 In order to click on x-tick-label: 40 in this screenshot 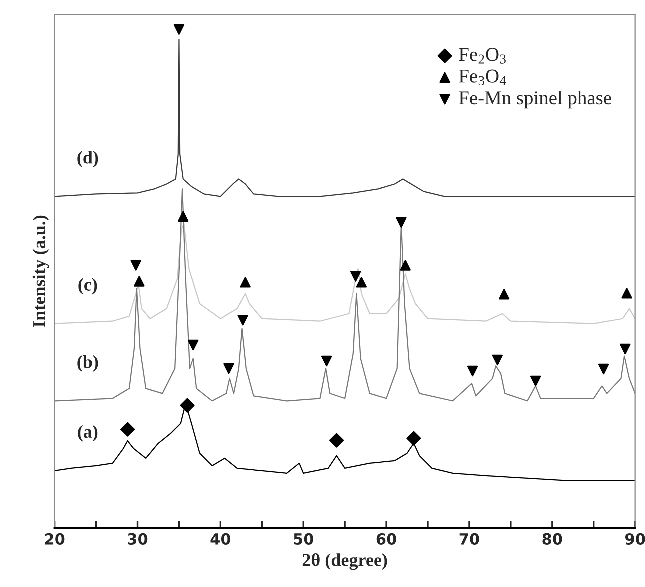, I will do `click(220, 539)`.